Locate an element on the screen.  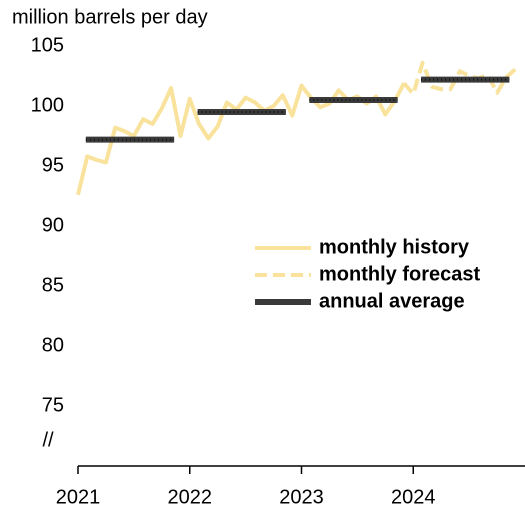
y-tick-label: 75 is located at coordinates (53, 405).